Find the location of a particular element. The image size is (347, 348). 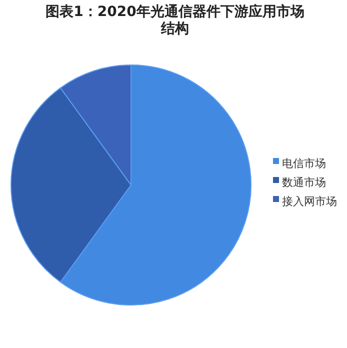

chart-title: 图表1：2020年光通信器件下游应用市场结构 is located at coordinates (175, 21).